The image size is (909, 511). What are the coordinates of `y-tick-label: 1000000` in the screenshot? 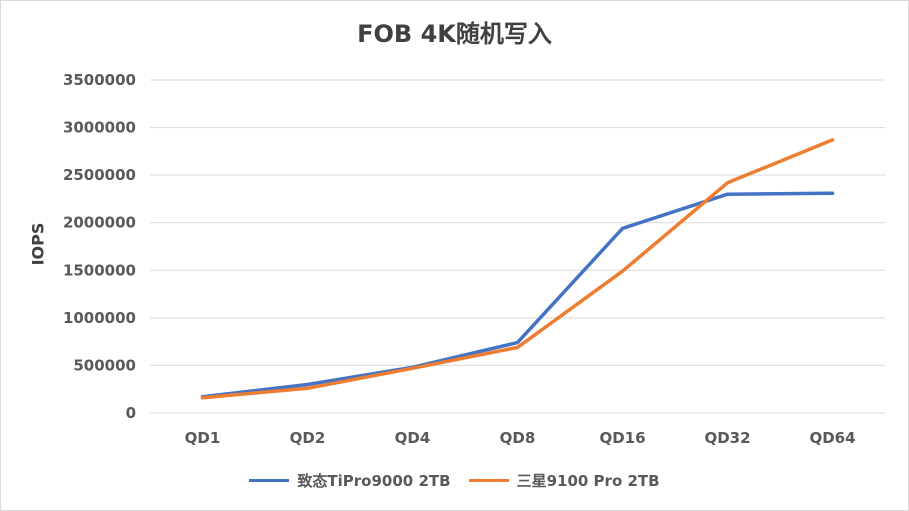 It's located at (99, 318).